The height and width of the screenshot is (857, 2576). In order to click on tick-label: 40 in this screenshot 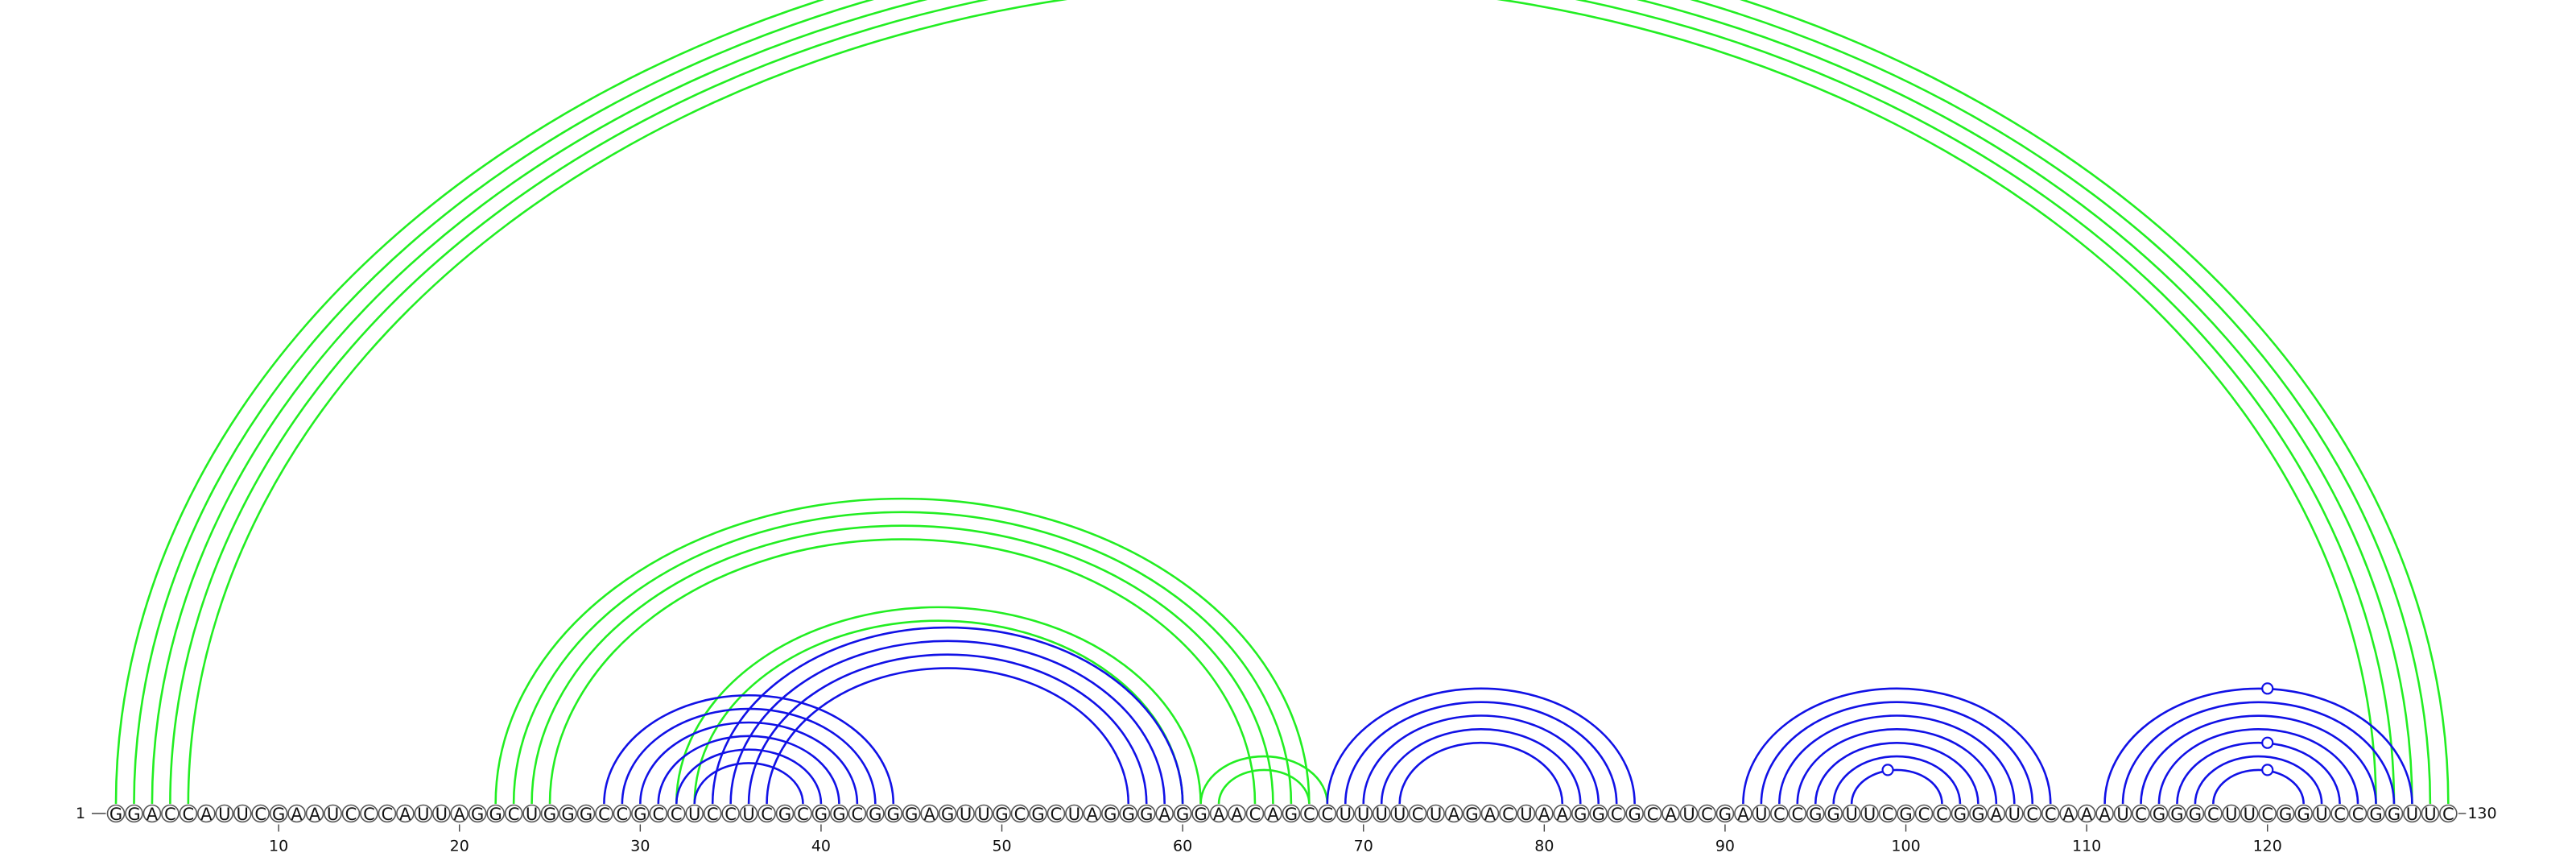, I will do `click(821, 846)`.